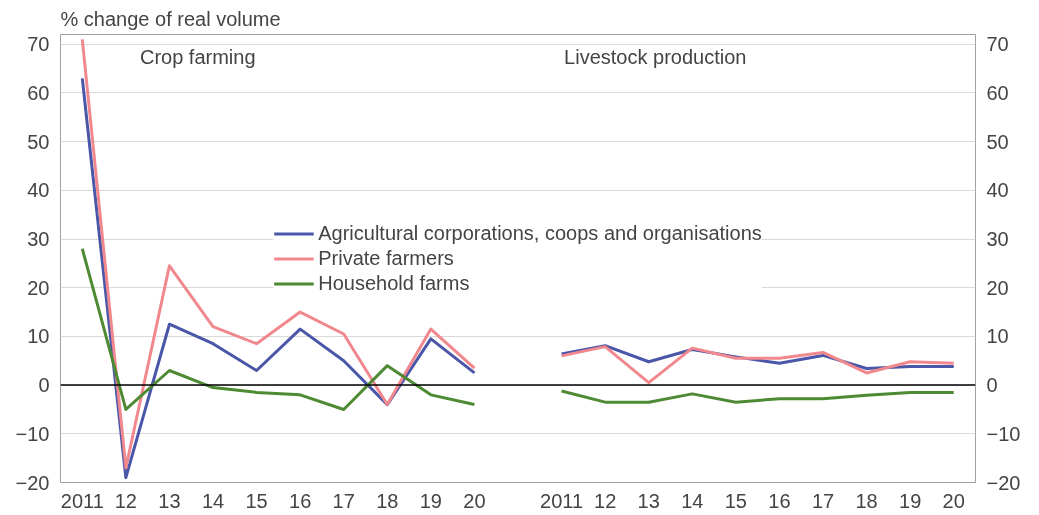 This screenshot has width=1039, height=515. What do you see at coordinates (394, 283) in the screenshot?
I see `legend-label: Household farms` at bounding box center [394, 283].